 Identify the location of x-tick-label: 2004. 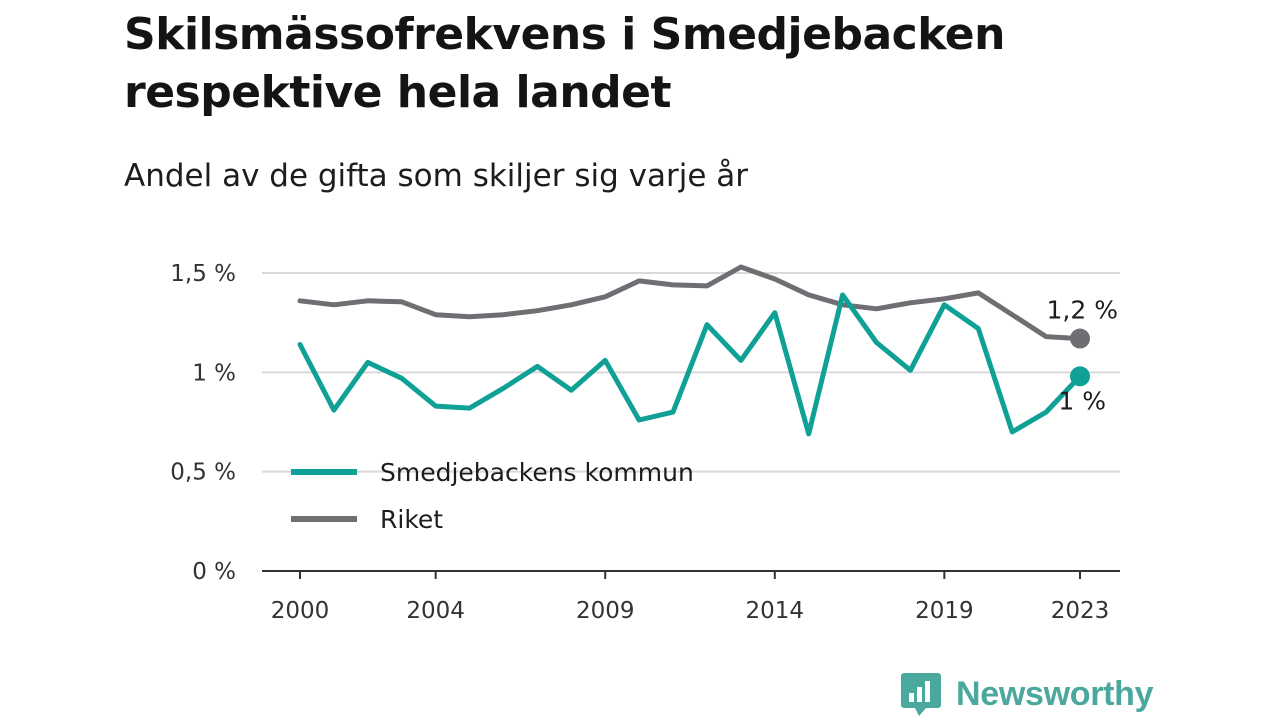
(435, 611).